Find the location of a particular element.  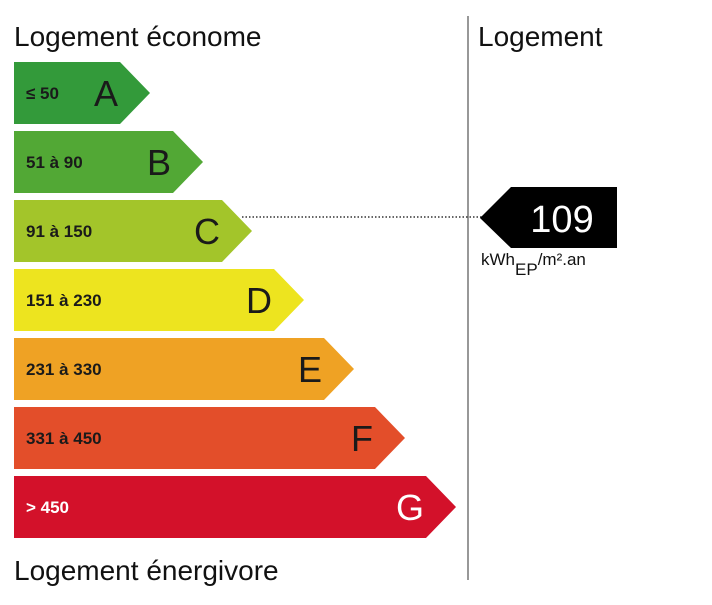

indicator-arrow is located at coordinates (548, 217).